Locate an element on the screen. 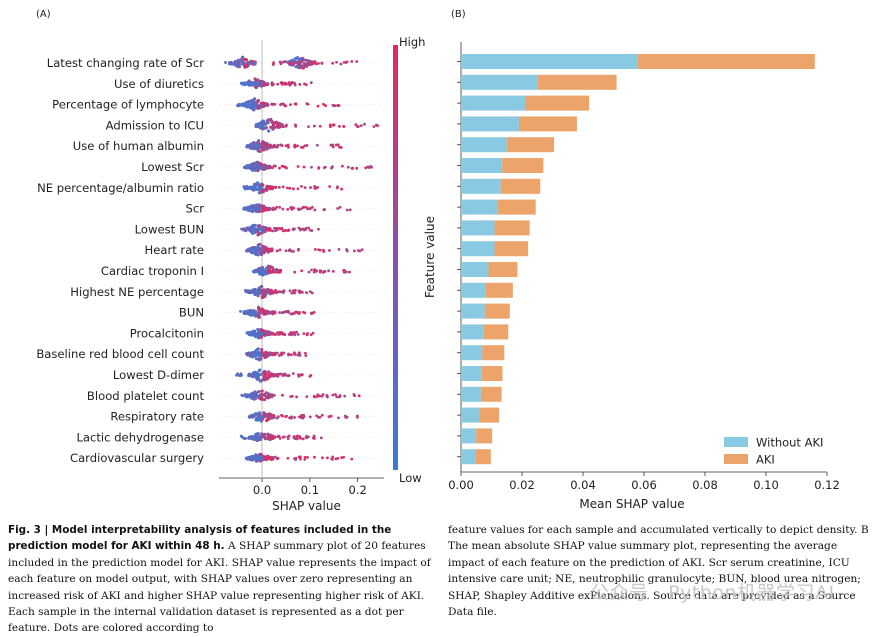  x-tick-label-b: 0.08 is located at coordinates (705, 485).